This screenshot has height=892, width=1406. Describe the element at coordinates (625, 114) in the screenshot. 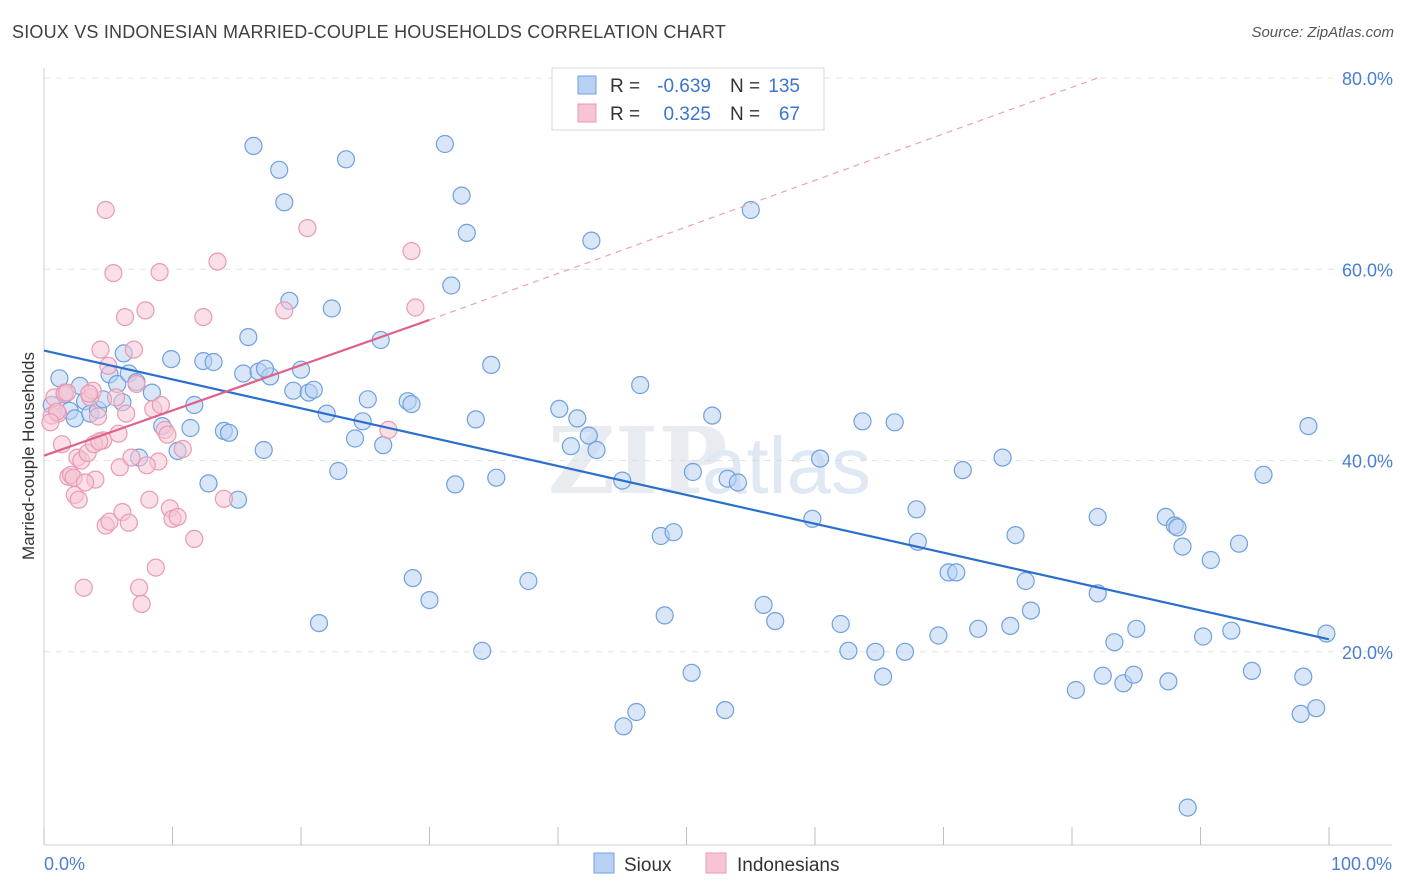

I see `indonesians-r-label: R =` at that location.